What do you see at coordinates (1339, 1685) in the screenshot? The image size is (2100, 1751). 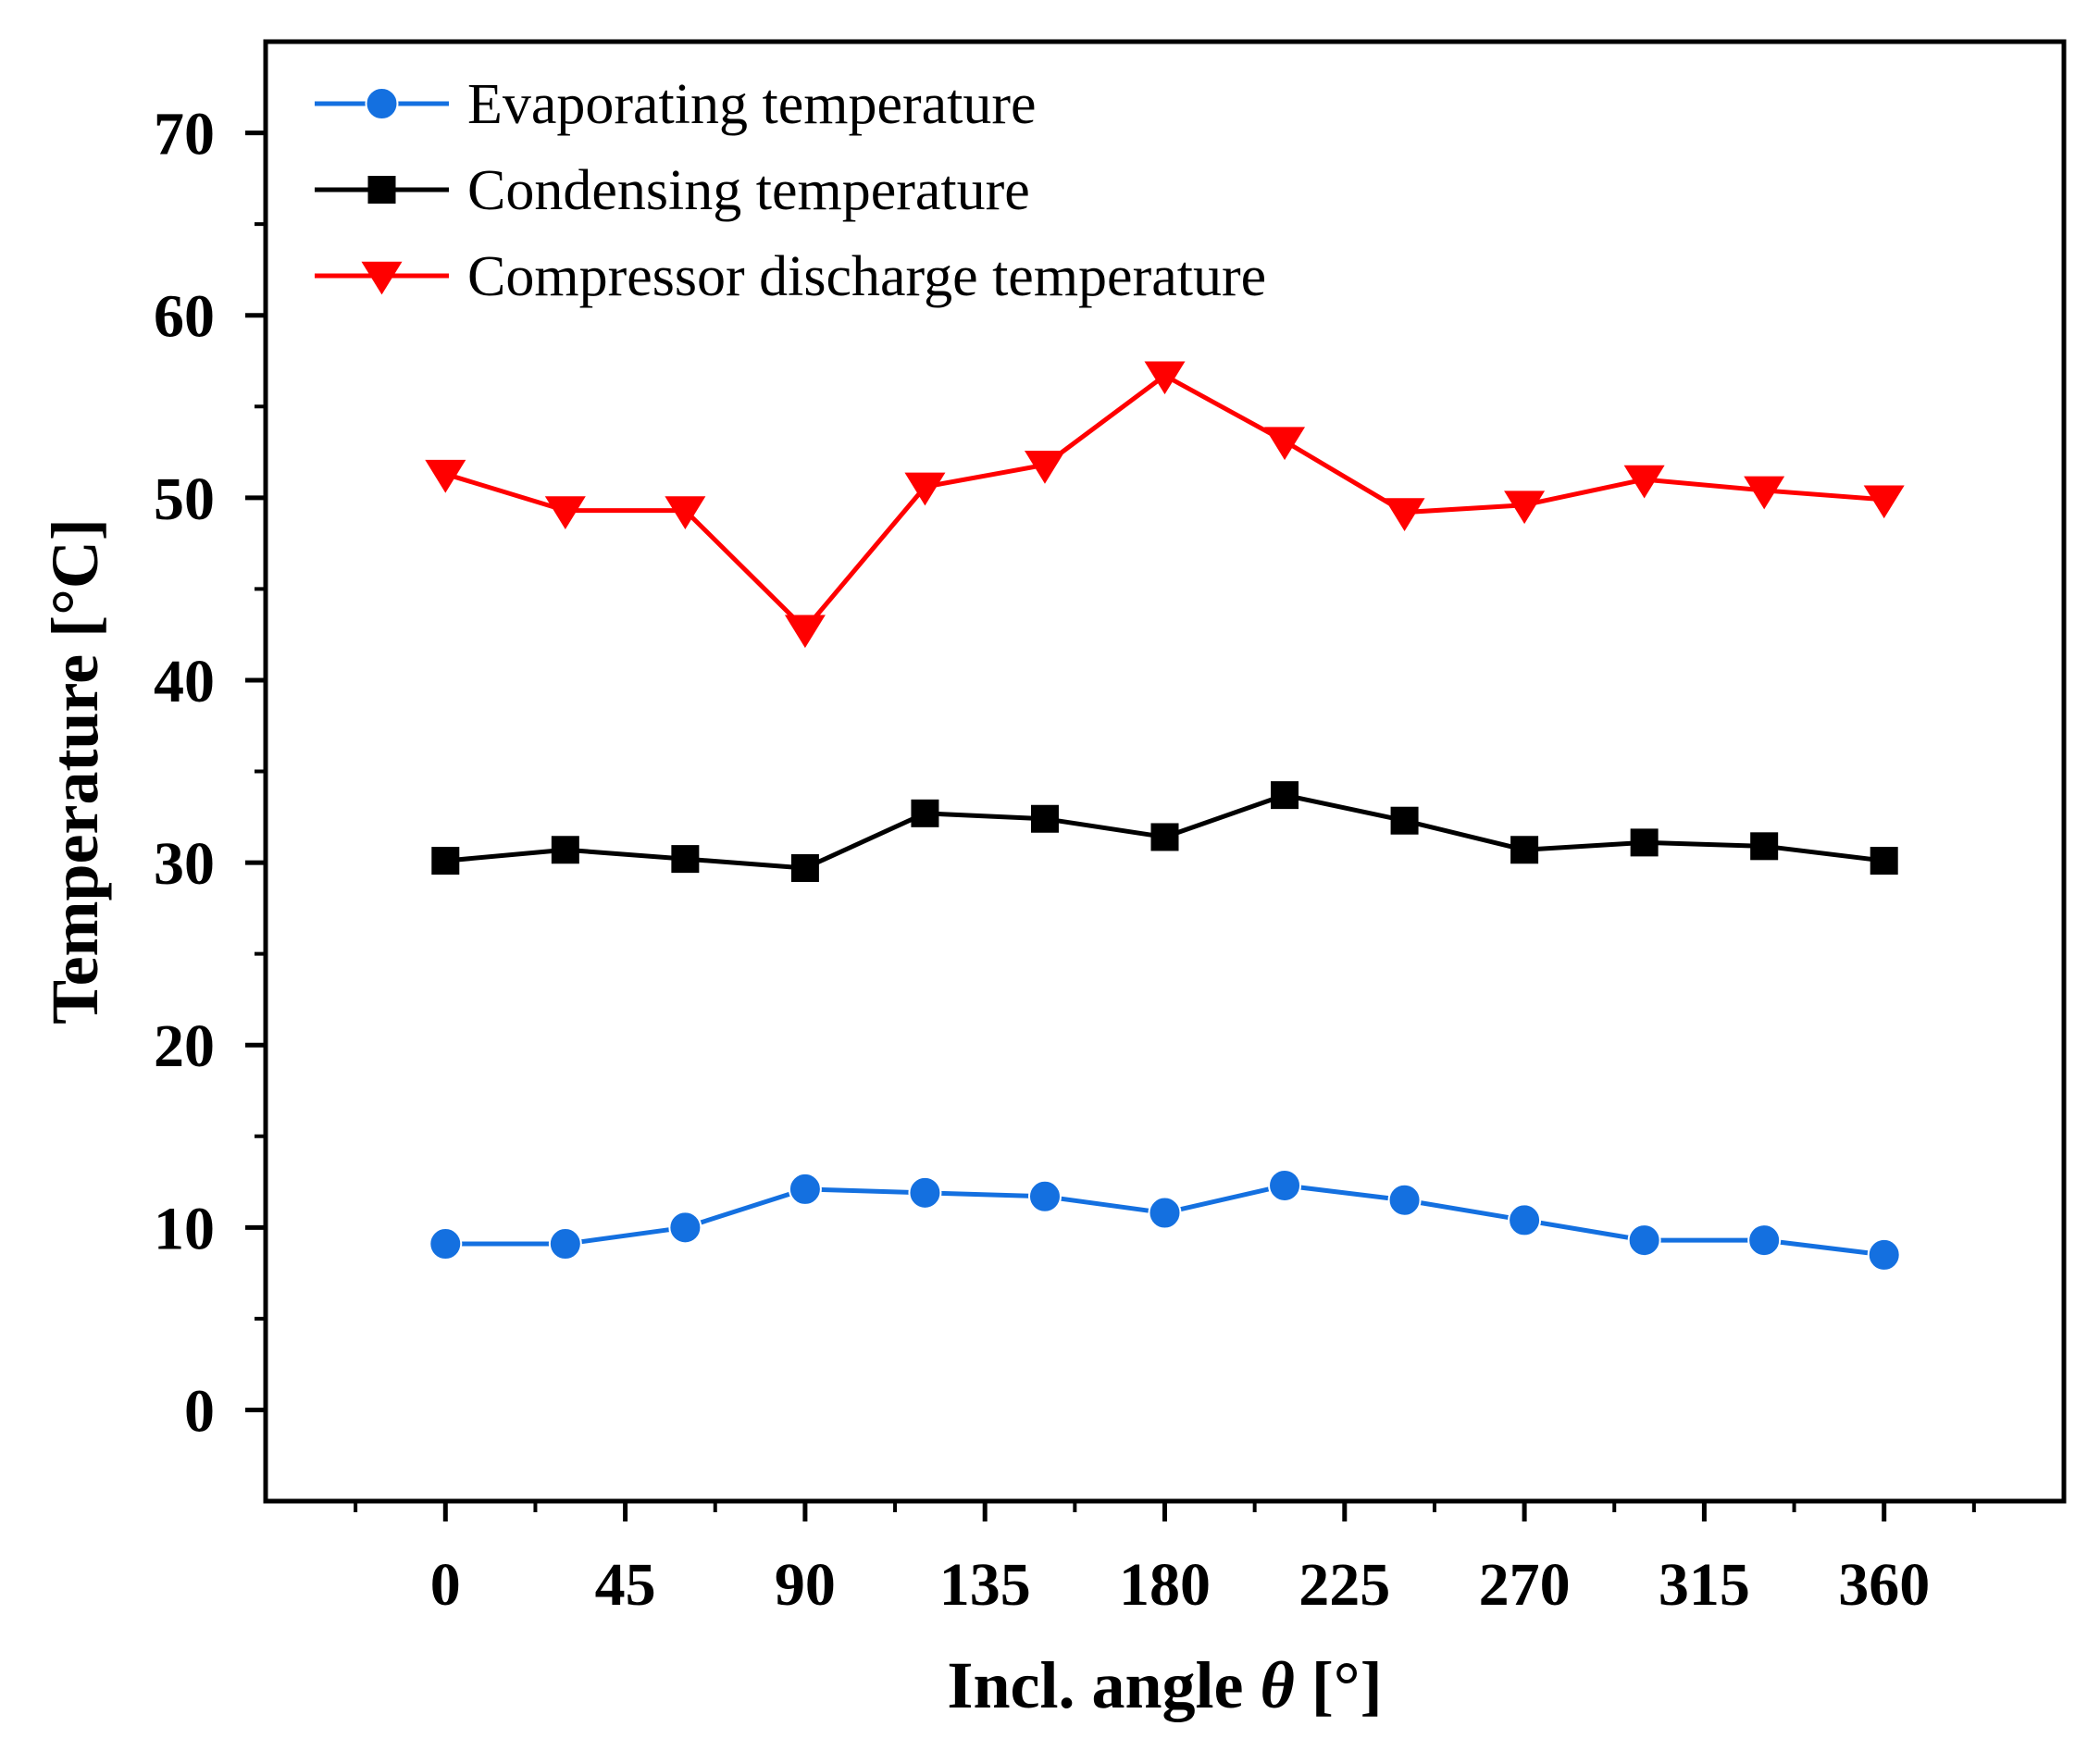 I see `x-axis-title-suffix: [°]` at bounding box center [1339, 1685].